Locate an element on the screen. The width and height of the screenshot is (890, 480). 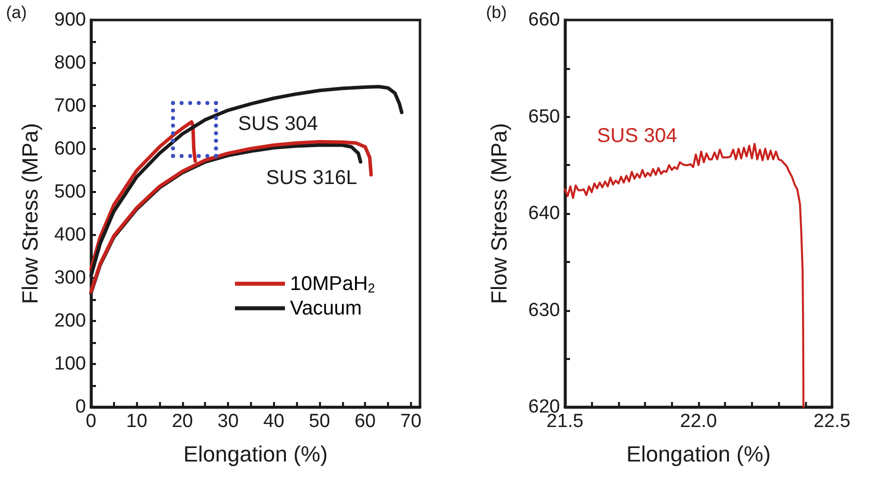
text: (b) is located at coordinates (496, 12).